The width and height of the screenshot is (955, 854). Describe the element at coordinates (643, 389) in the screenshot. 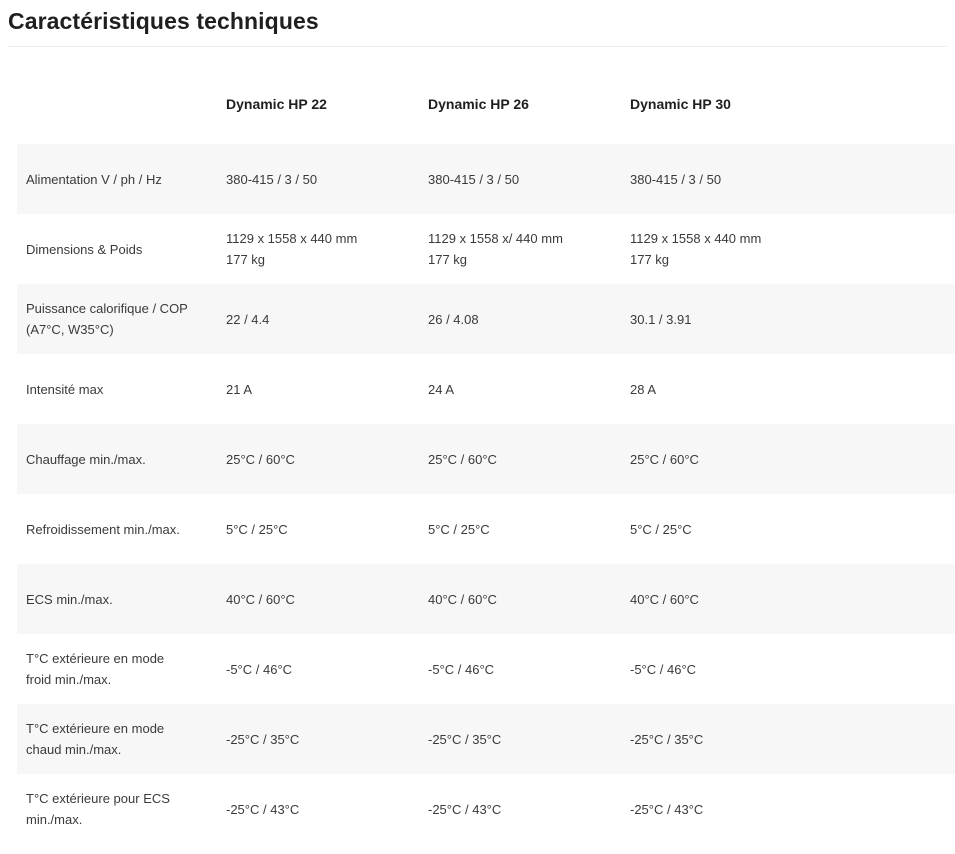

I see `row-value-text: 28 A` at that location.